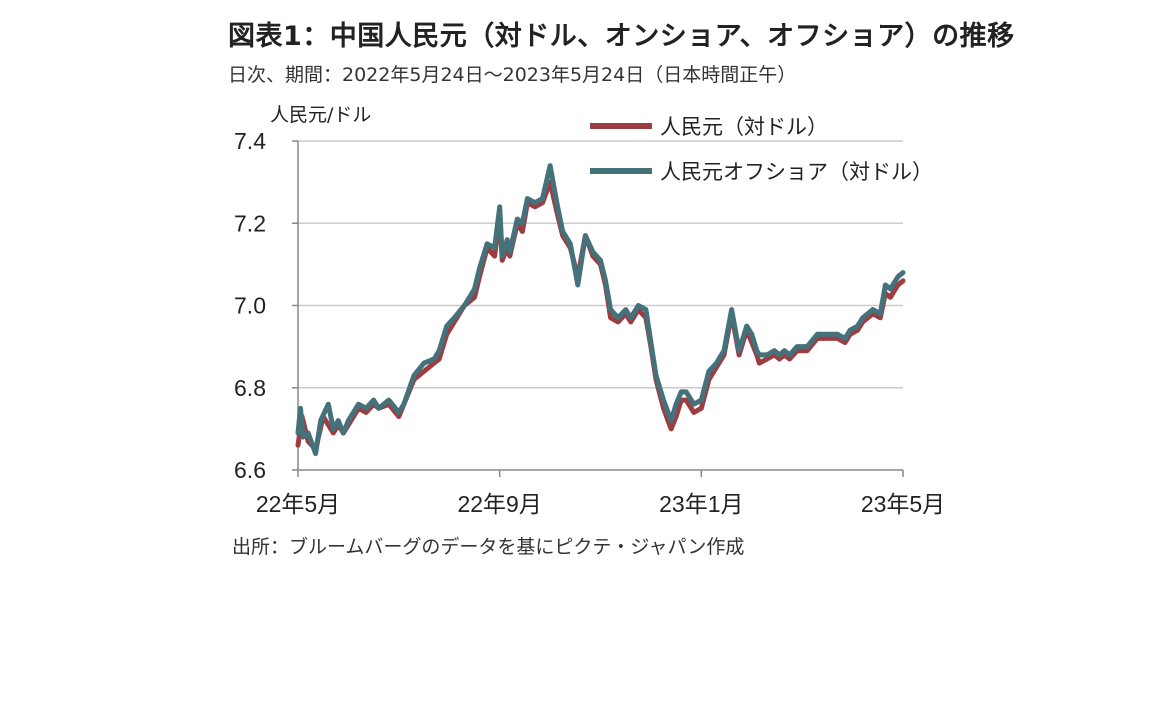 This screenshot has width=1152, height=720. I want to click on x-tick-label: 22年5月, so click(298, 504).